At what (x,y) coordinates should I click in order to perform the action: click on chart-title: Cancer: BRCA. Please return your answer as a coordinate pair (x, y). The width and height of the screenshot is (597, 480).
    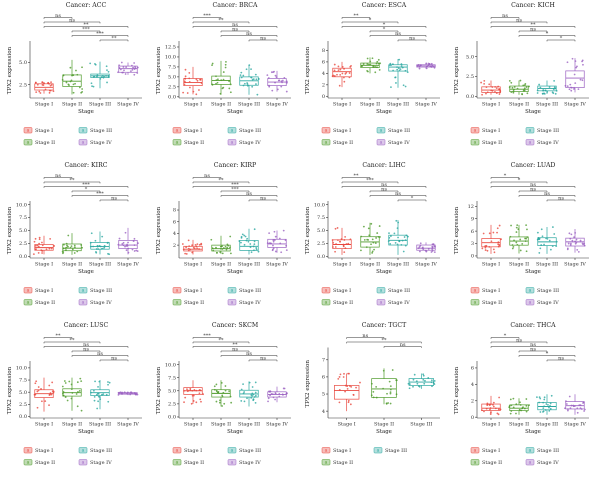
    Looking at the image, I should click on (235, 5).